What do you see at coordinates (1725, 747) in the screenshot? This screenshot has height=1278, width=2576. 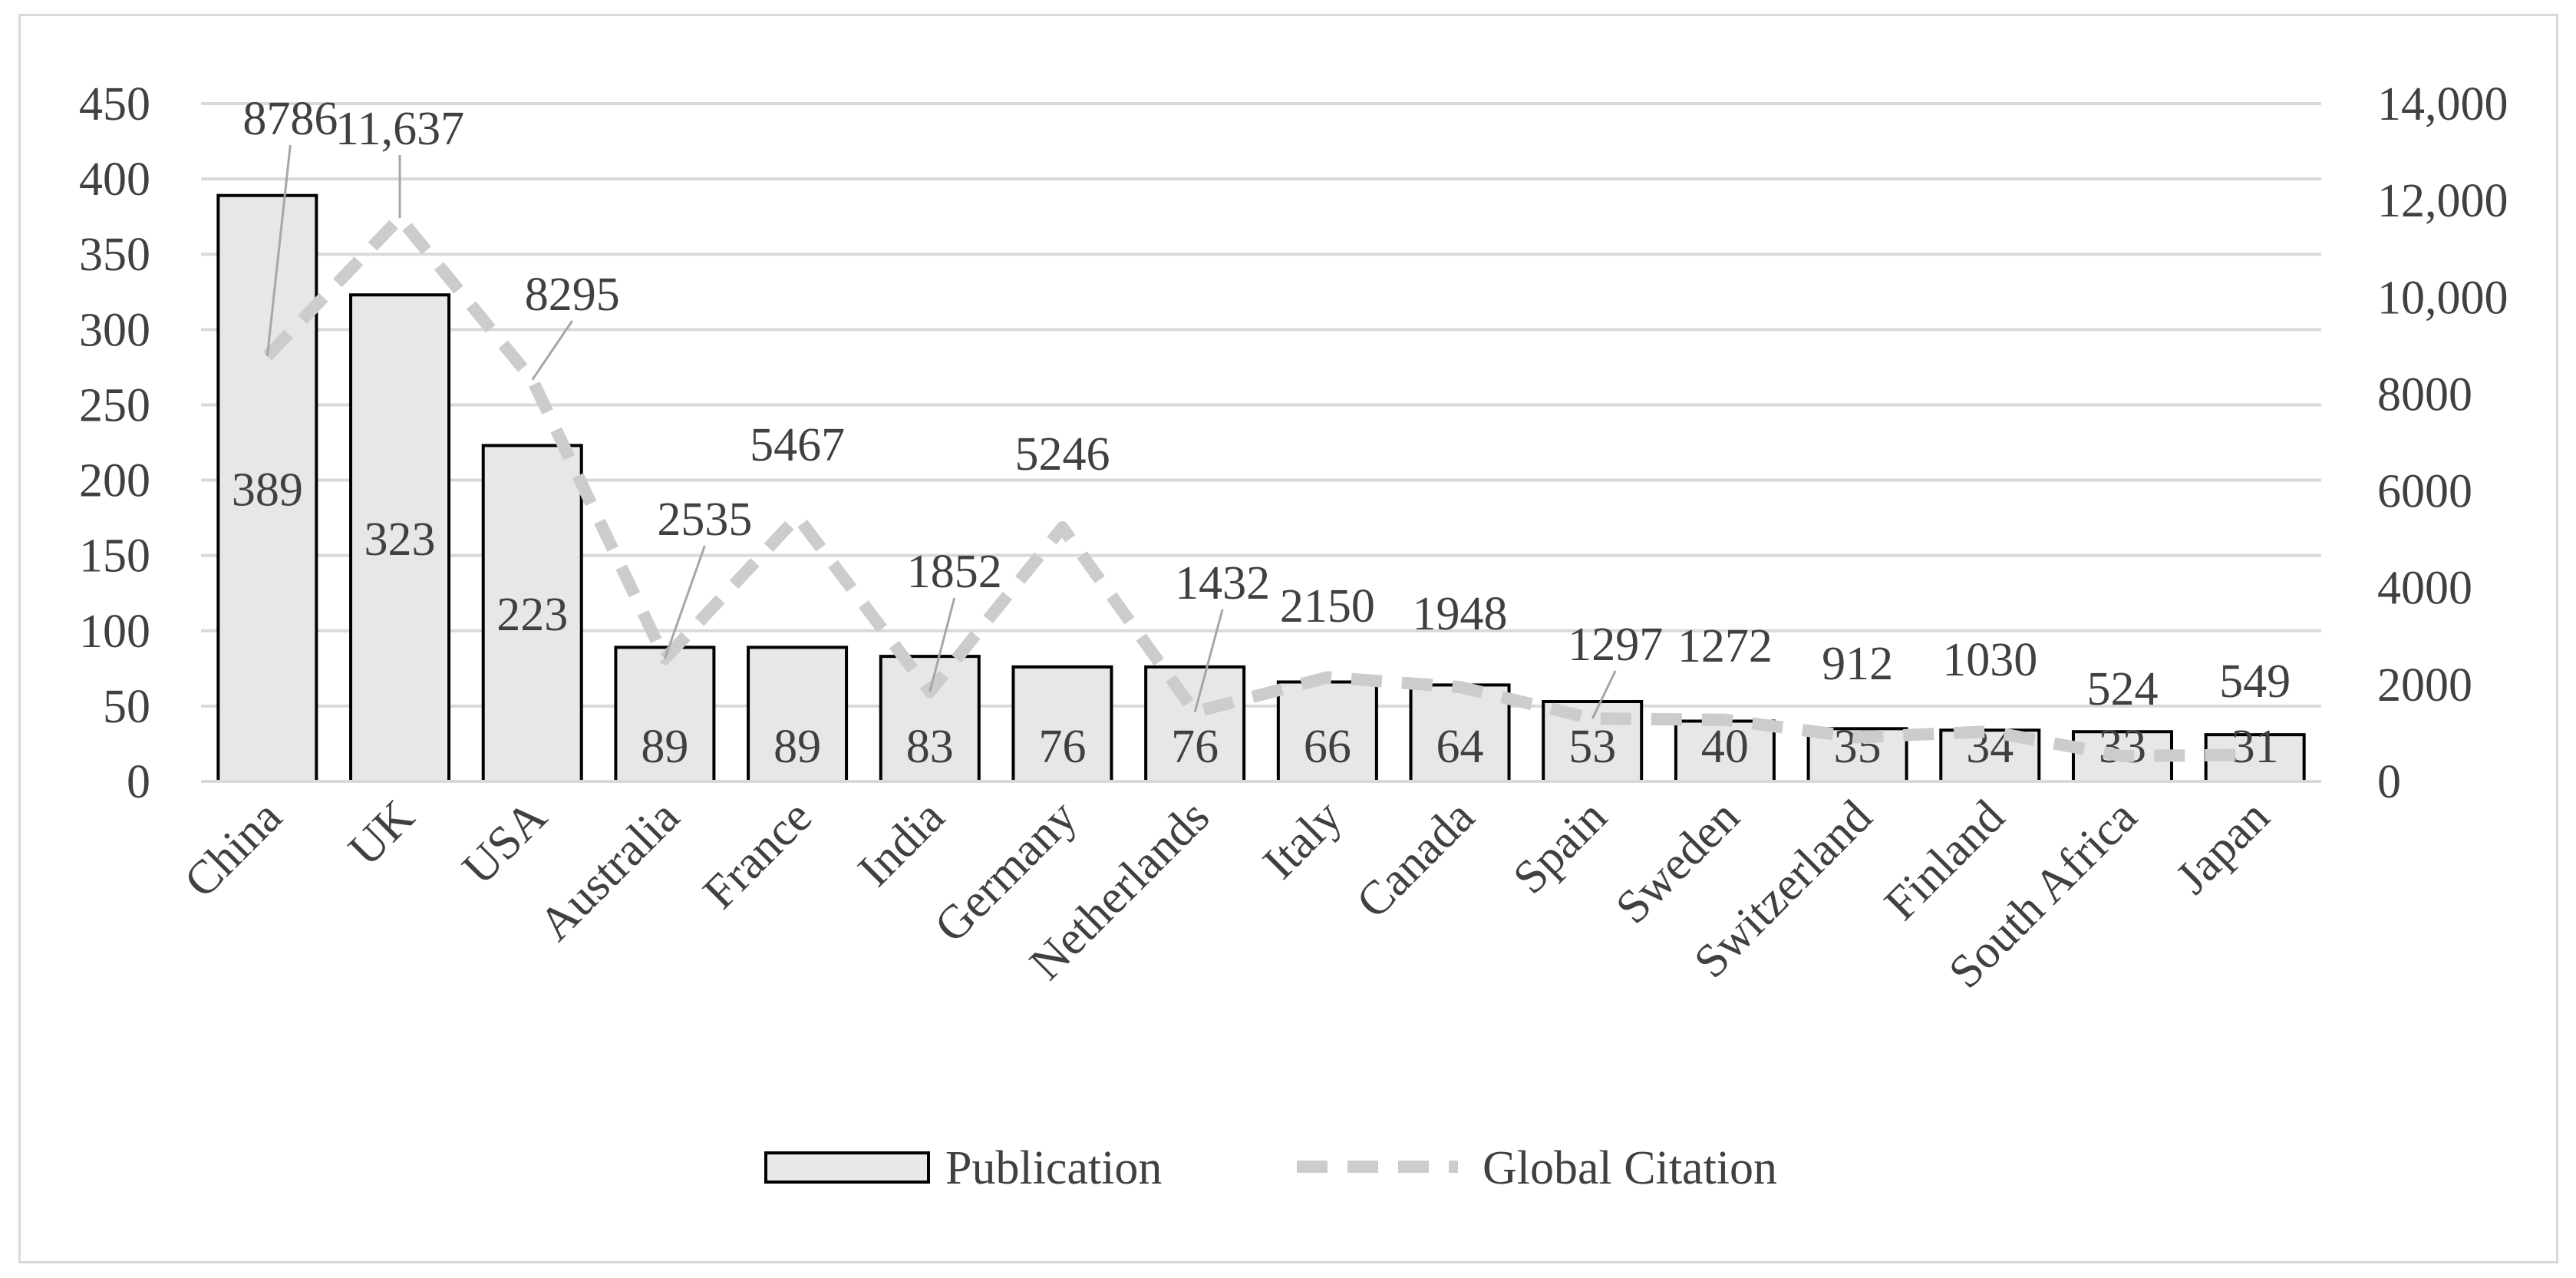 I see `bar-data-label: 40` at bounding box center [1725, 747].